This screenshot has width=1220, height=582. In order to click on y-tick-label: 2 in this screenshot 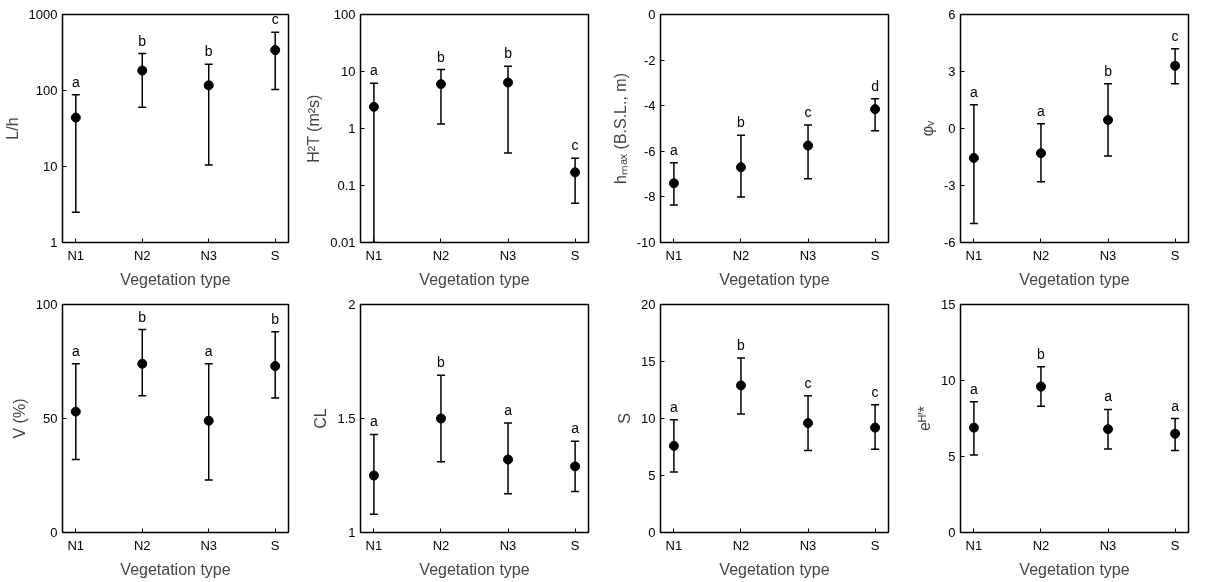, I will do `click(352, 304)`.